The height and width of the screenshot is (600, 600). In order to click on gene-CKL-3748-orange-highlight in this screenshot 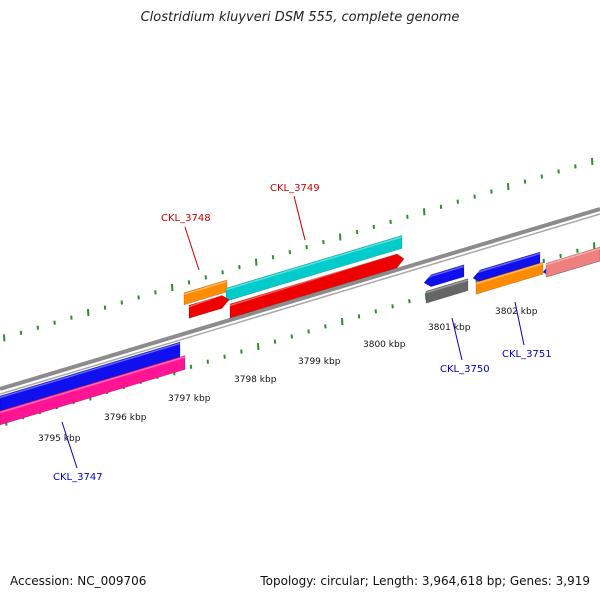, I will do `click(205, 288)`.